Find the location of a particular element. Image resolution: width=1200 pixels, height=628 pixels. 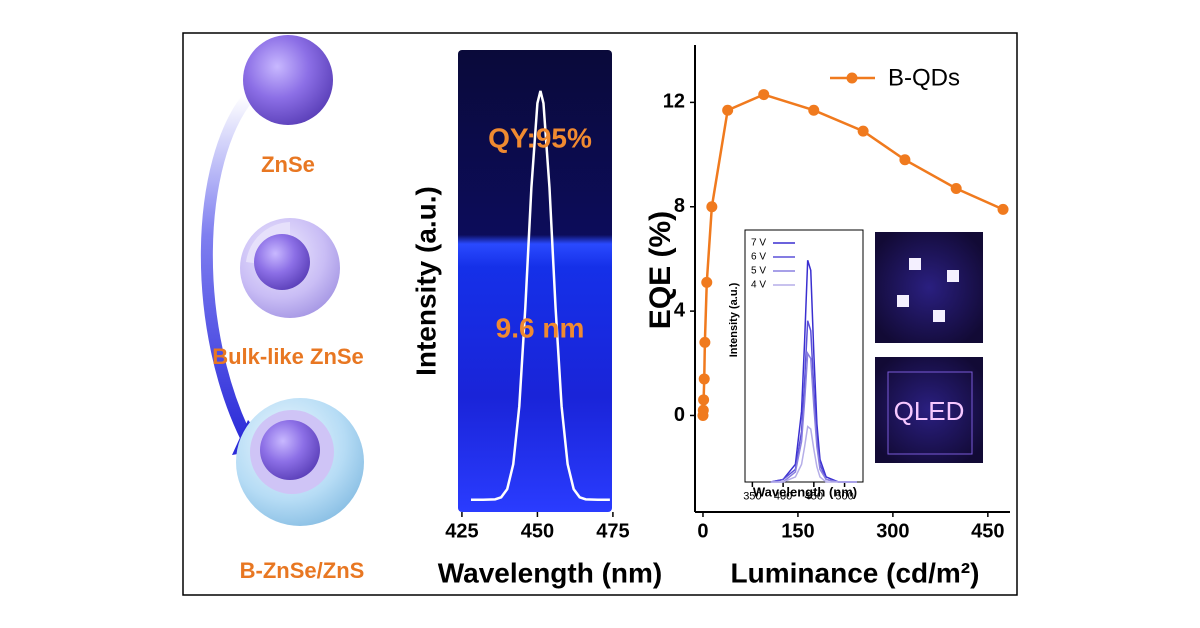

y-tick-label: 0 is located at coordinates (679, 415).